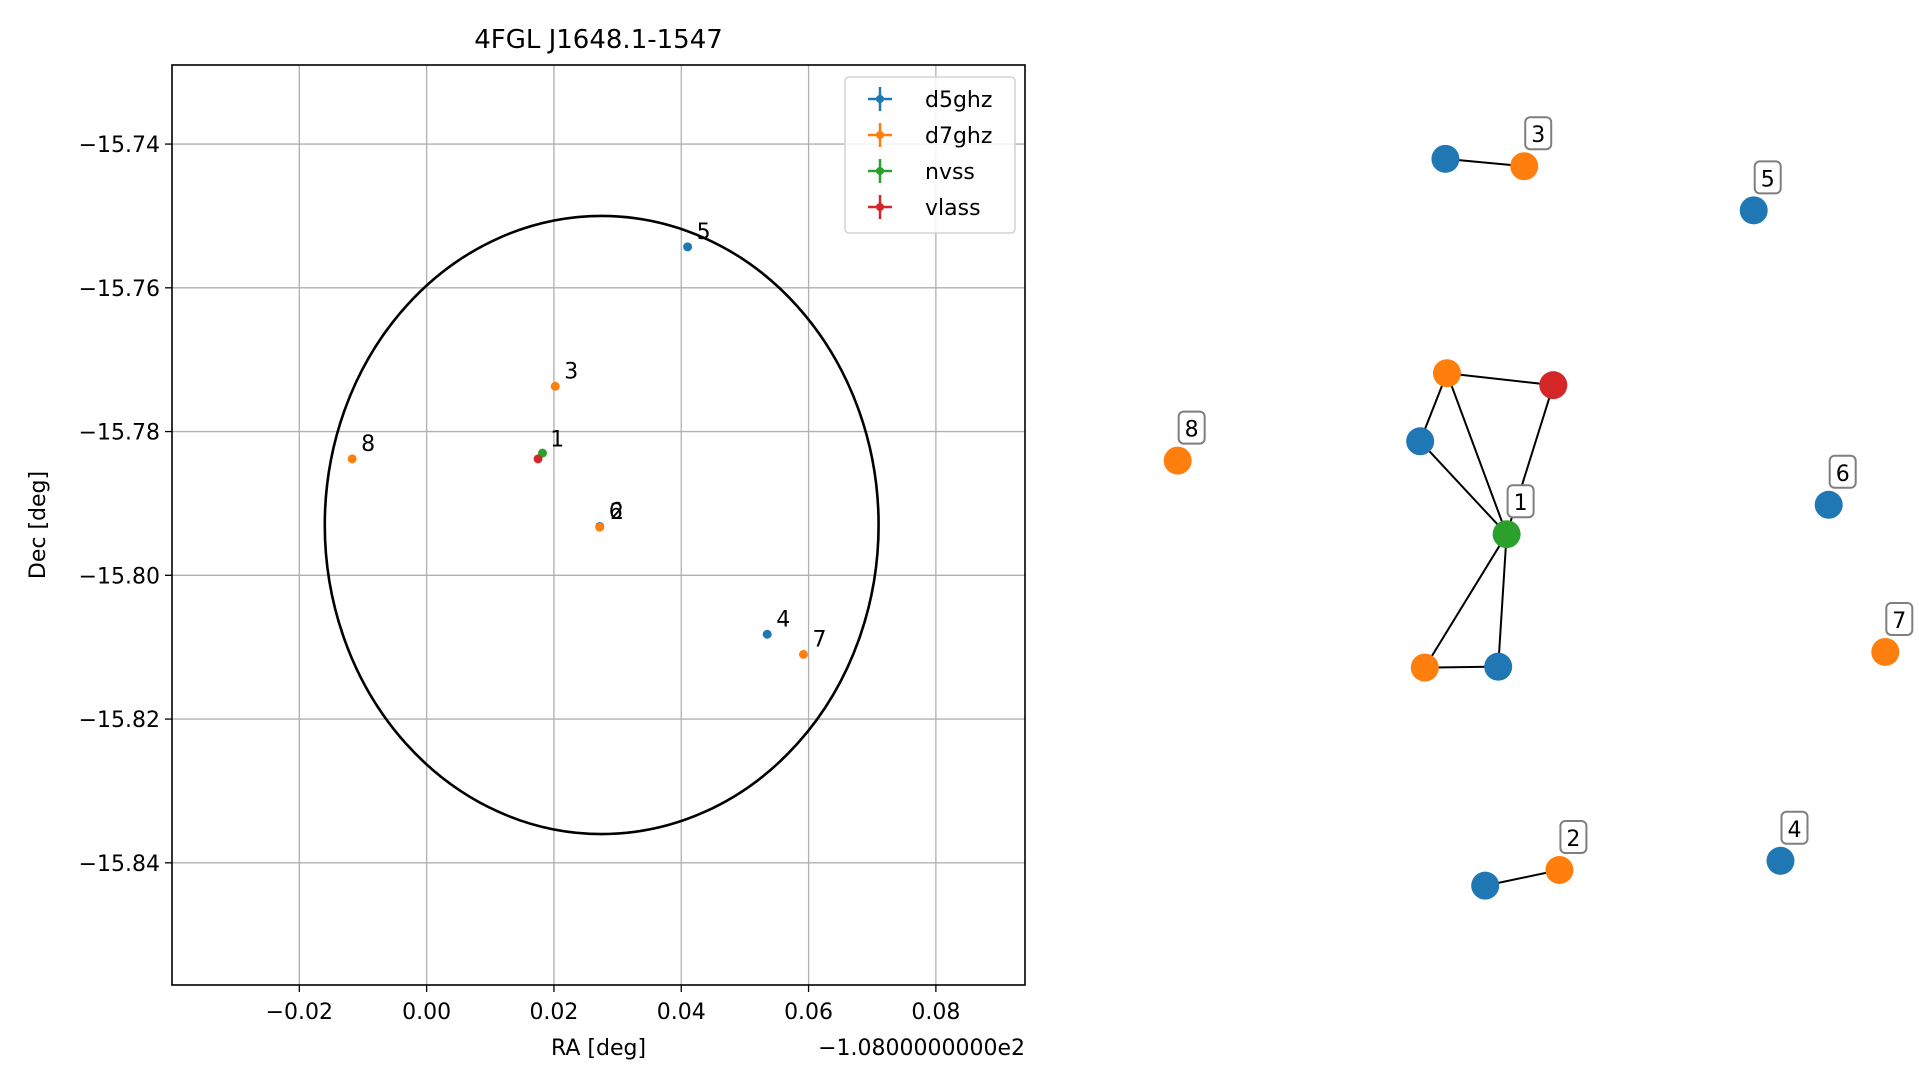 The height and width of the screenshot is (1080, 1919). I want to click on graph-label-text: 5, so click(1768, 179).